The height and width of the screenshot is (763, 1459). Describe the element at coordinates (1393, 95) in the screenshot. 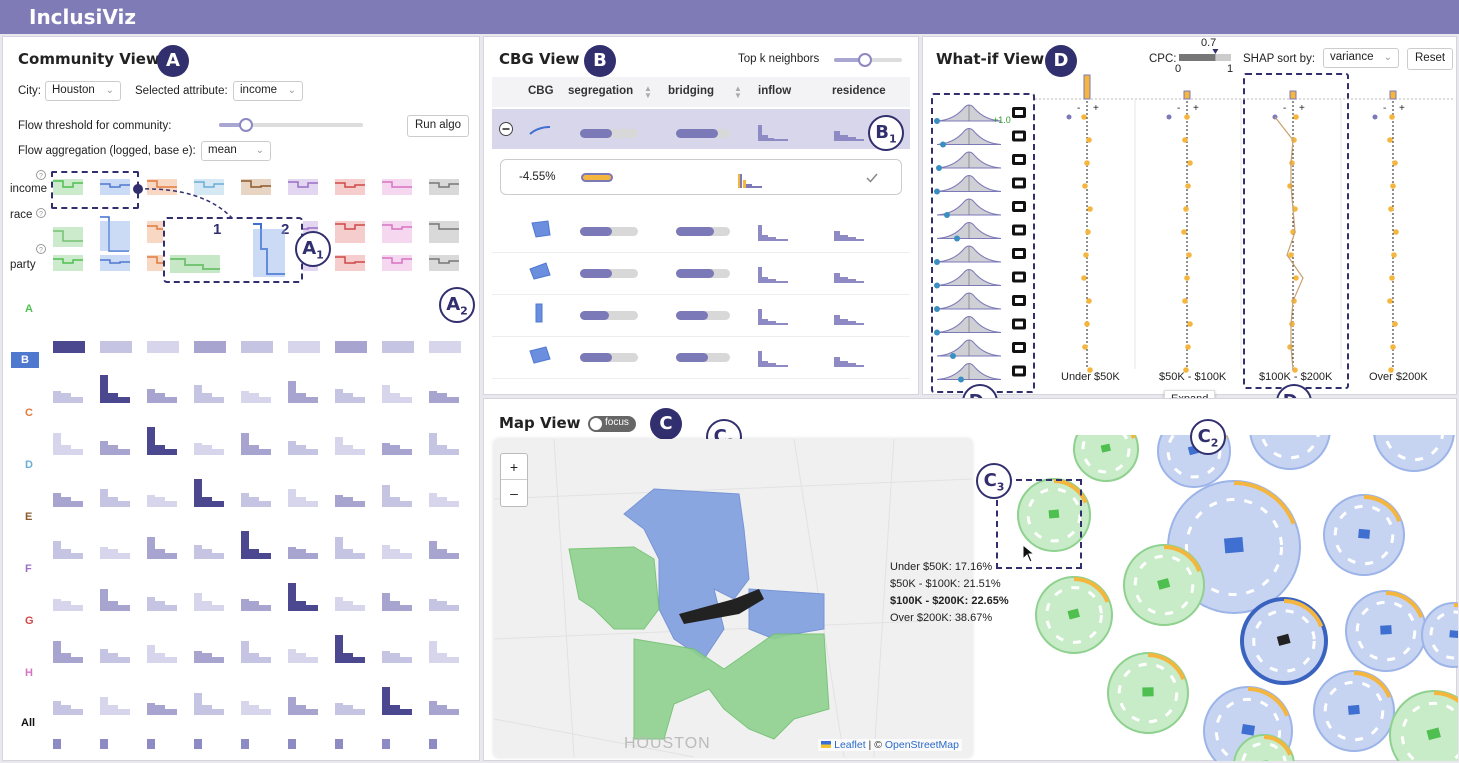

I see `shap-sum-bar` at that location.